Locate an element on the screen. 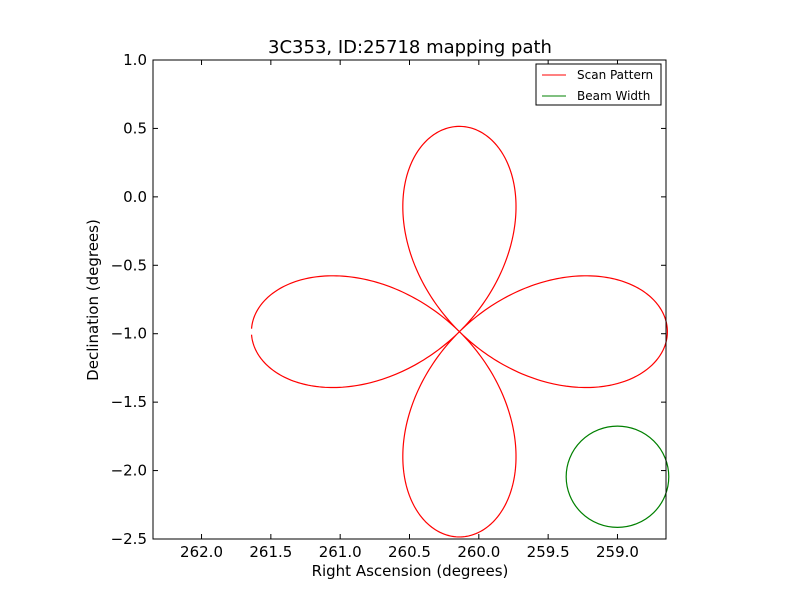 The width and height of the screenshot is (800, 600). x-tick-label: 260.0 is located at coordinates (478, 552).